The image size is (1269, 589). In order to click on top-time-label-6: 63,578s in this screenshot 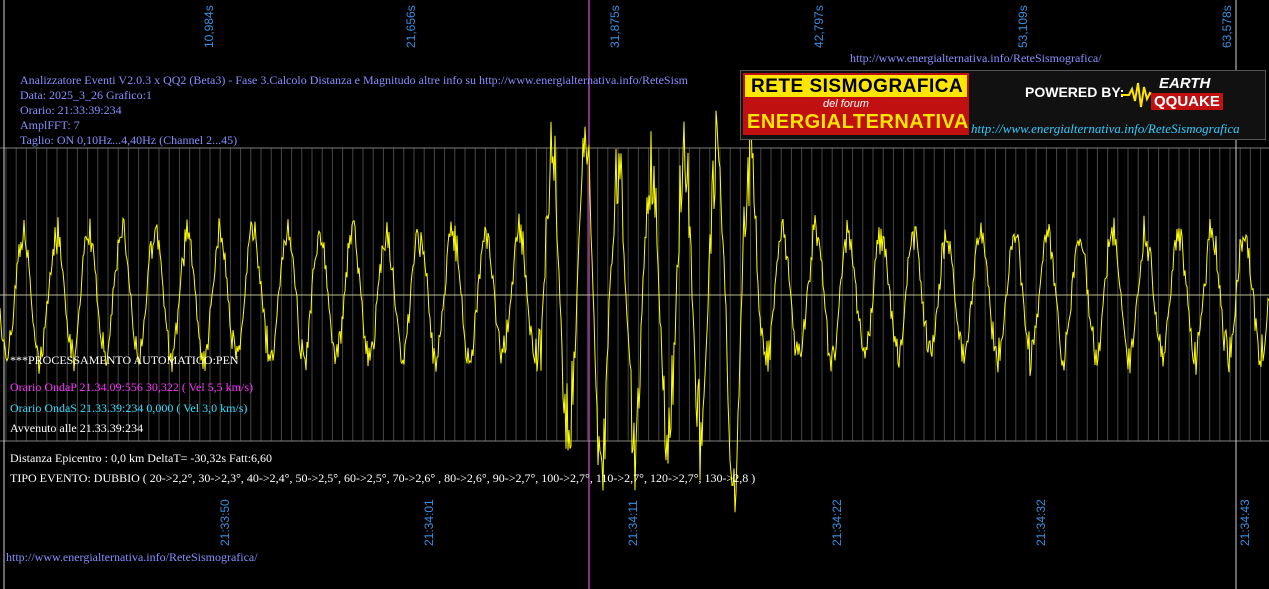, I will do `click(1227, 26)`.